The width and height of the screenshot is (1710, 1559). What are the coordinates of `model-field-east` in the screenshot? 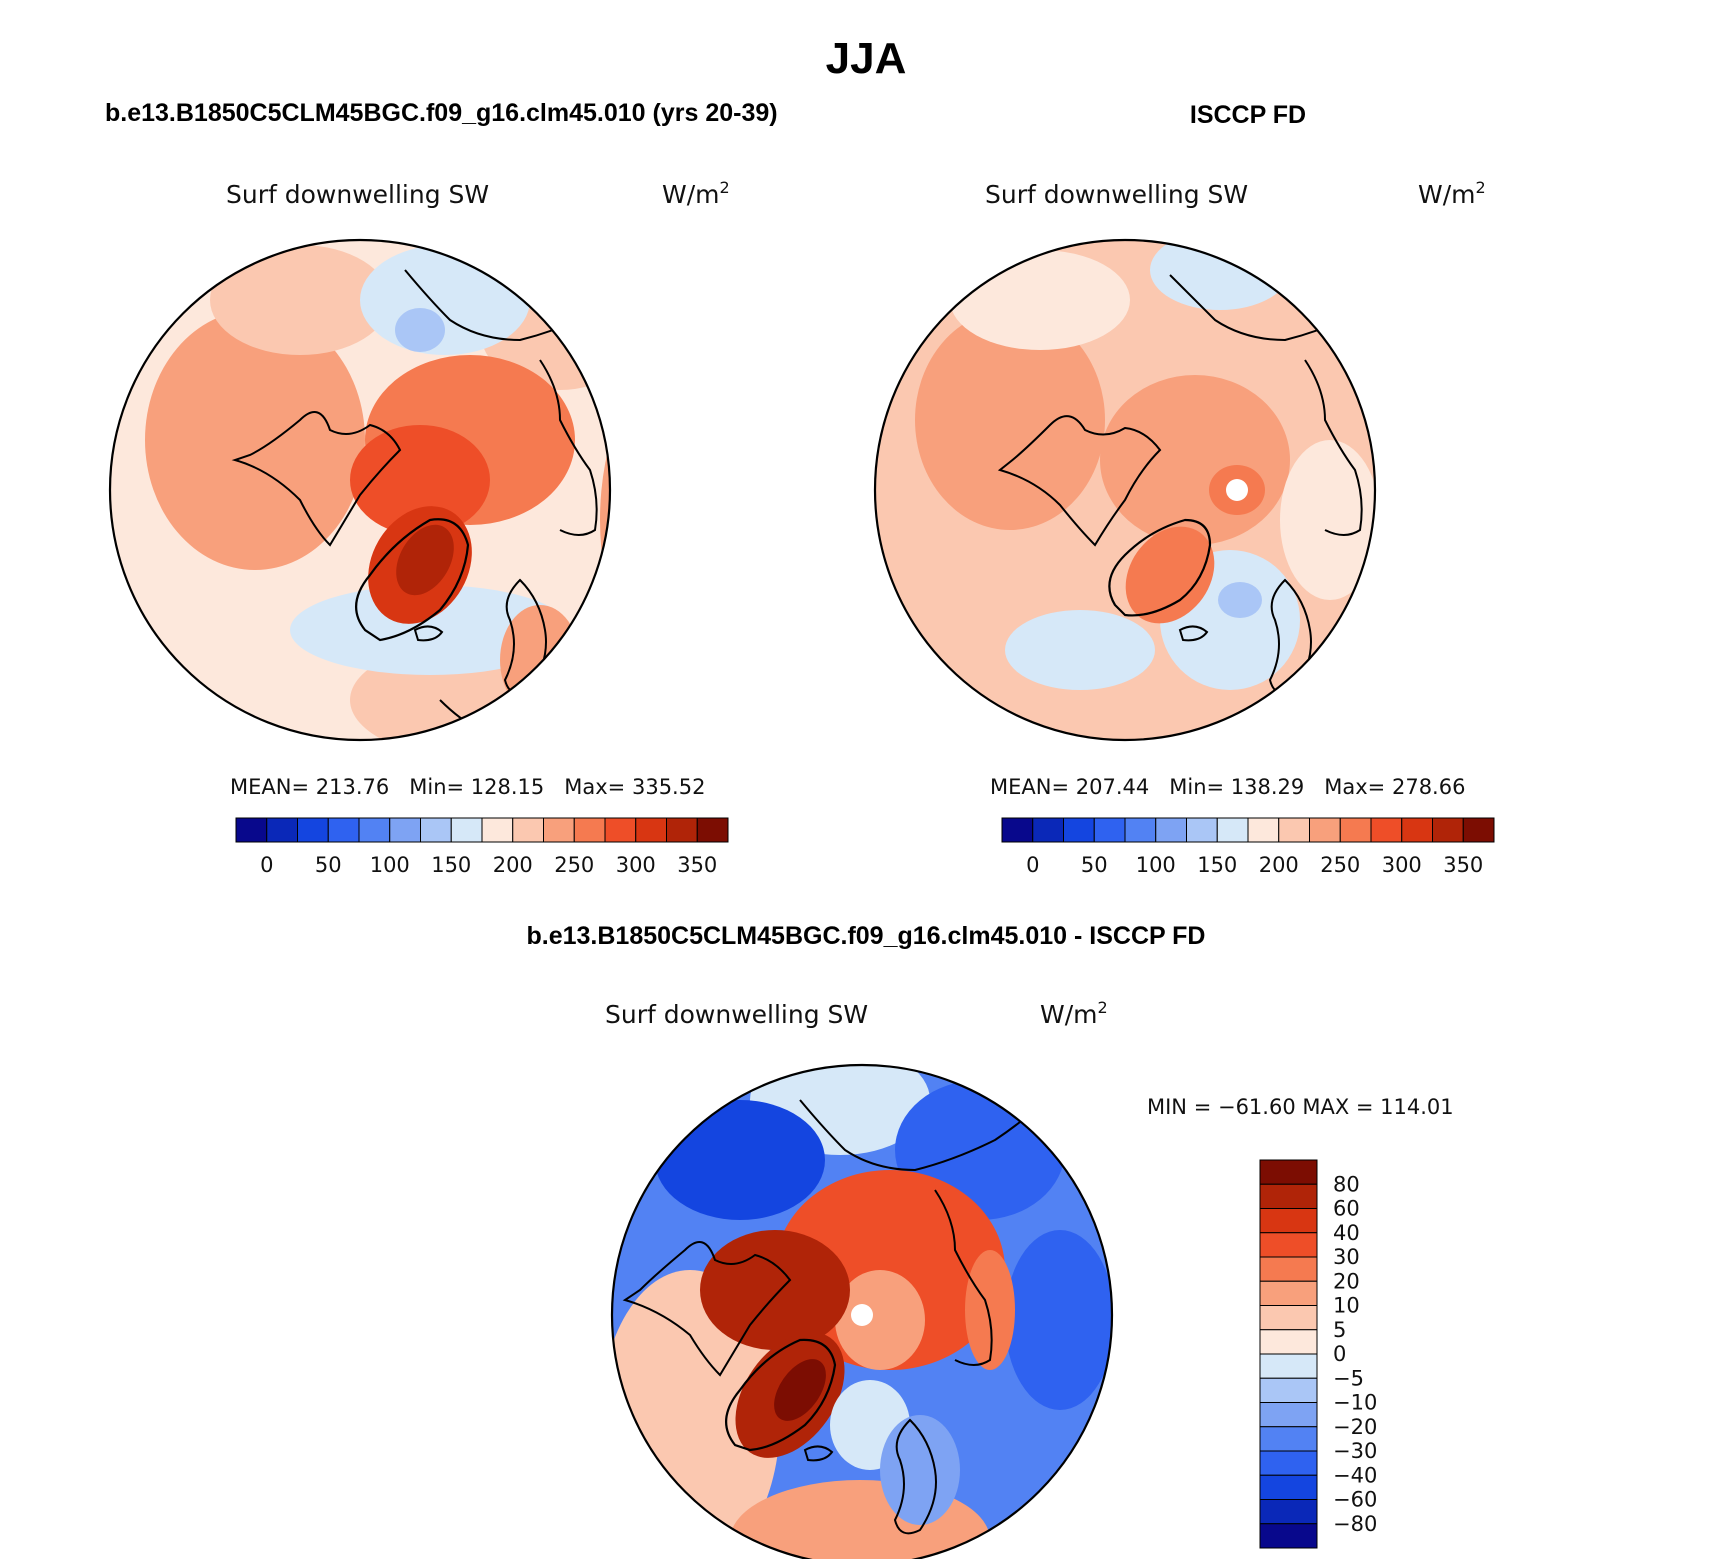 It's located at (605, 520).